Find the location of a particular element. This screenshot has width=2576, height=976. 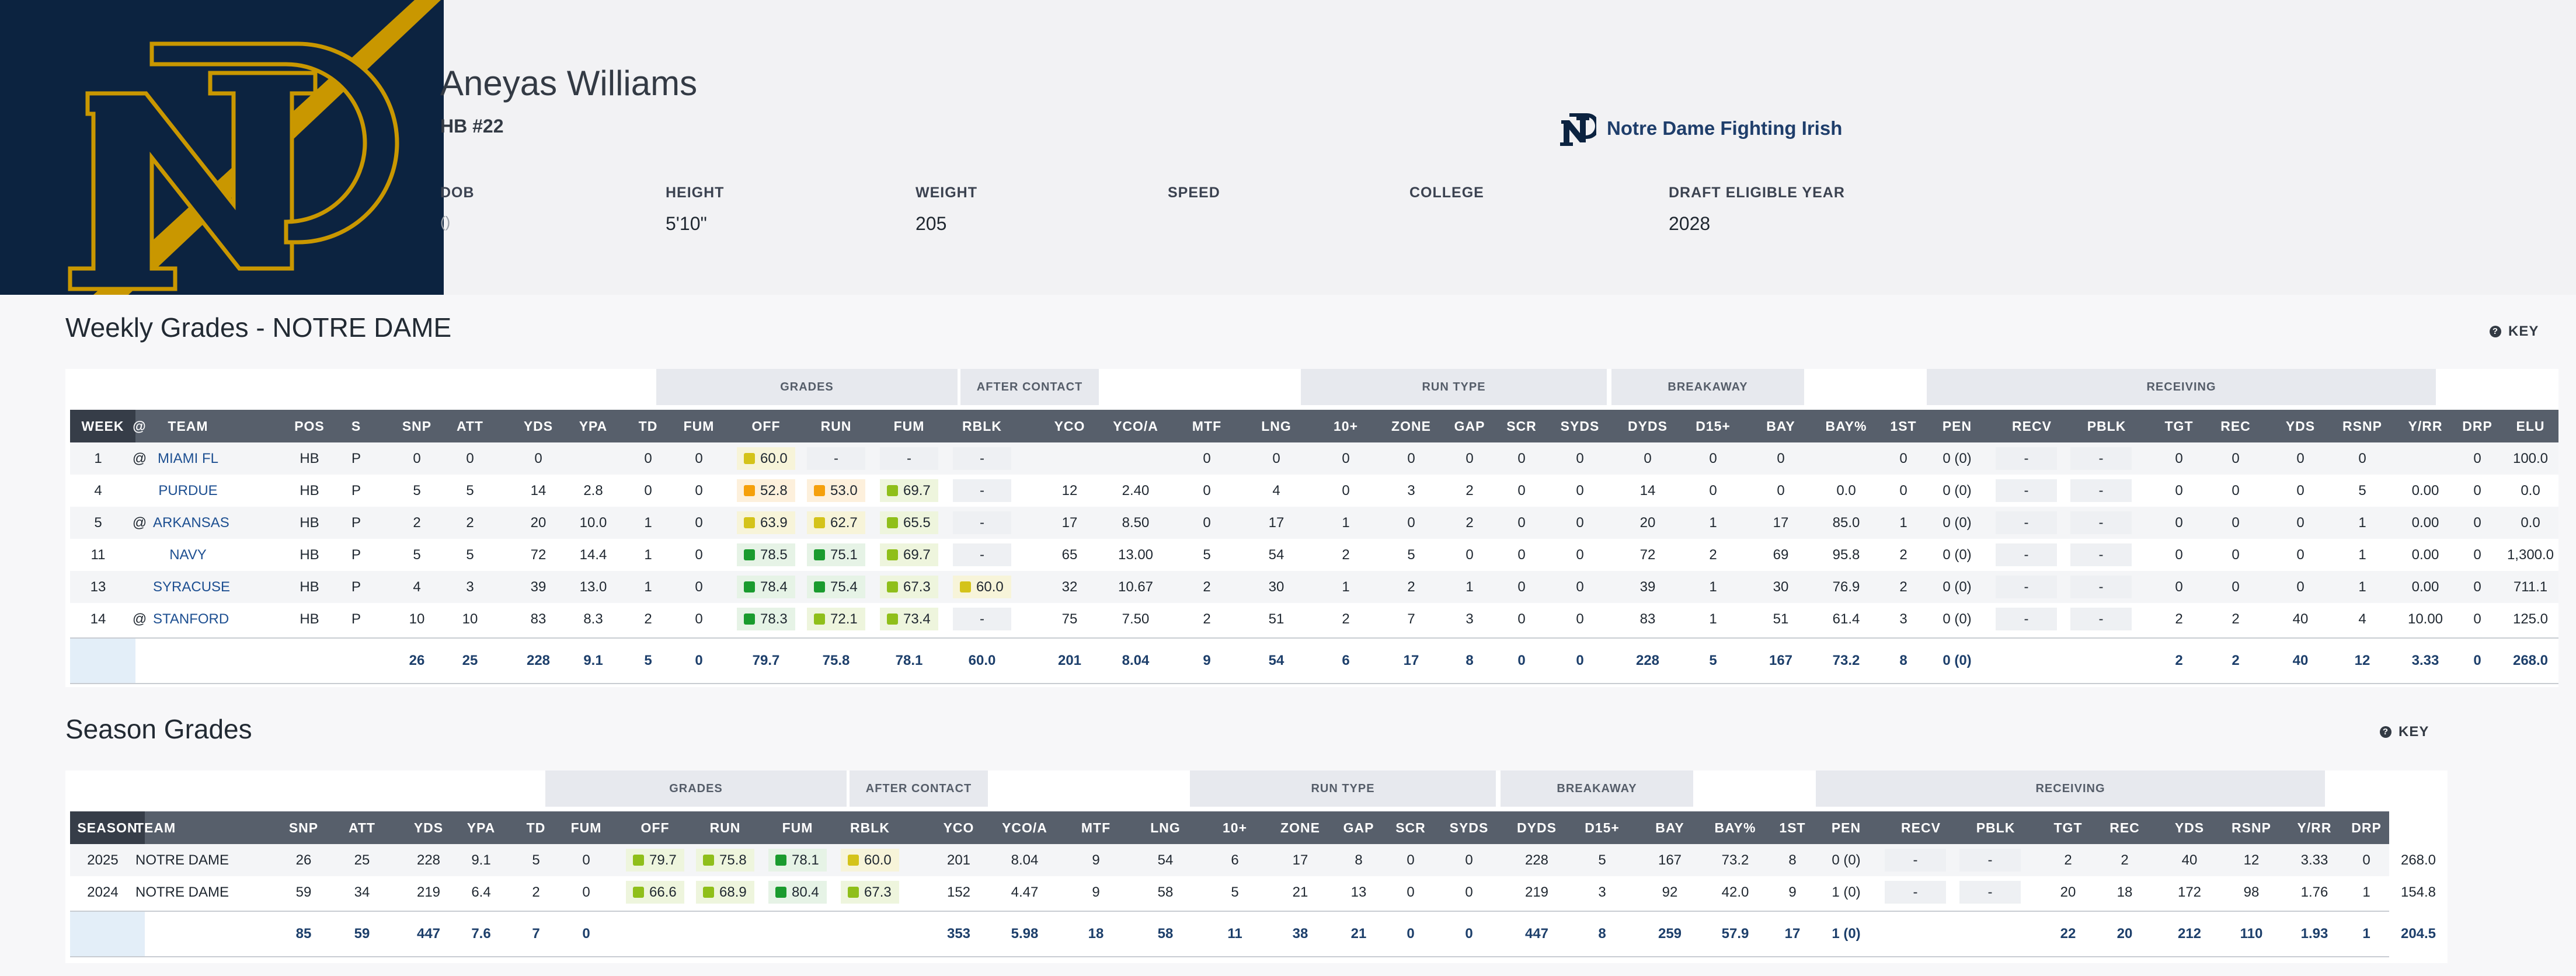

grade-cell: 68.9 is located at coordinates (725, 893).